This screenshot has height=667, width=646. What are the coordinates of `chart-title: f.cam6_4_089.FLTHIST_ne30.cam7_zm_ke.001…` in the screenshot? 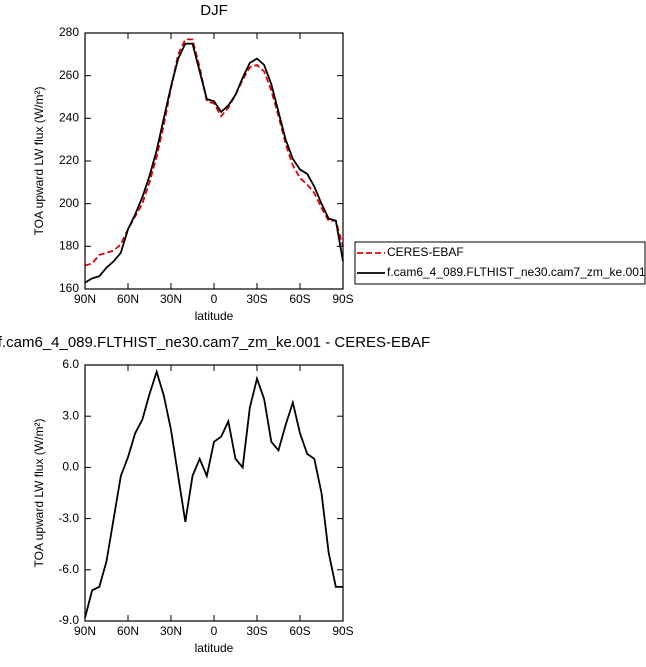 It's located at (215, 342).